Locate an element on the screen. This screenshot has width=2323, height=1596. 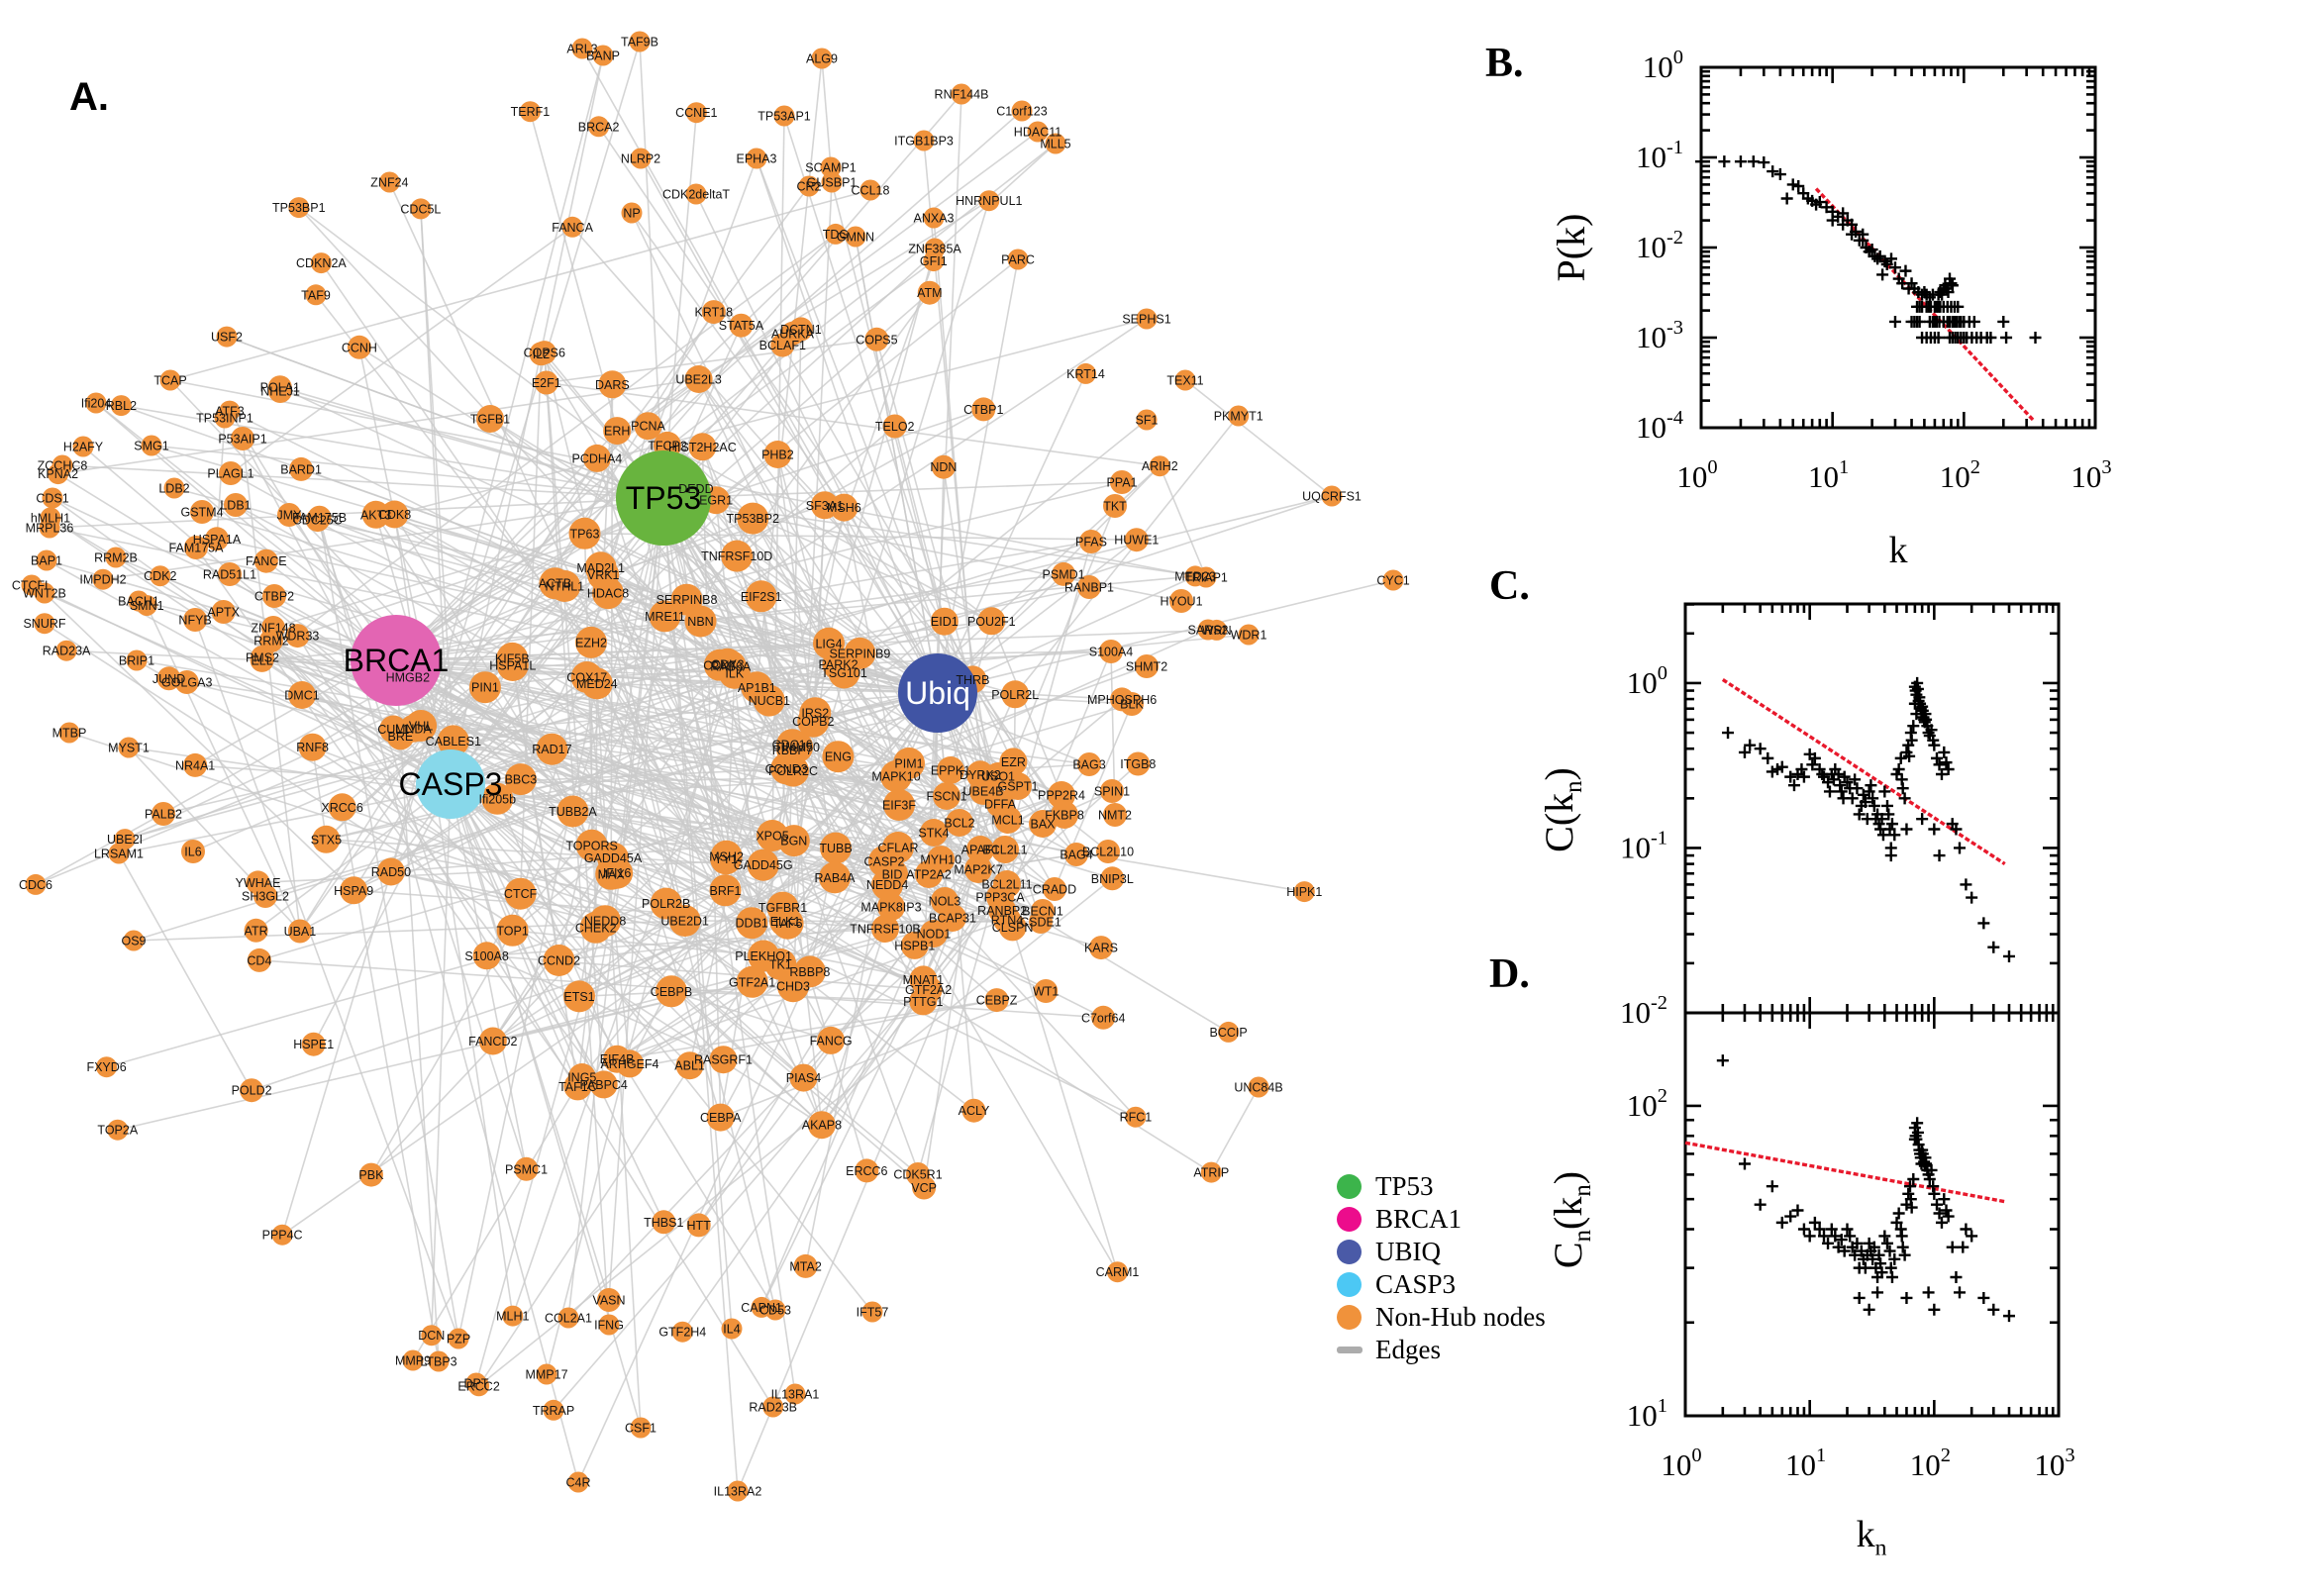
hub-node-casp3 is located at coordinates (450, 784).